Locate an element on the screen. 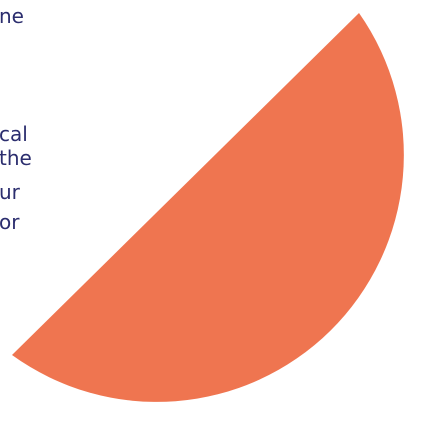 This screenshot has width=431, height=430. text-fragment-2: cal is located at coordinates (14, 134).